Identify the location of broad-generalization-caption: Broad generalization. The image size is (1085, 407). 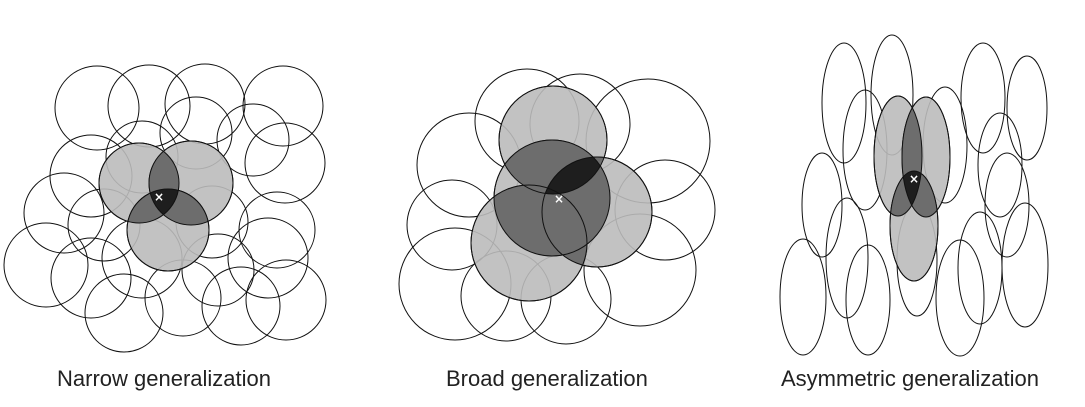
(547, 378).